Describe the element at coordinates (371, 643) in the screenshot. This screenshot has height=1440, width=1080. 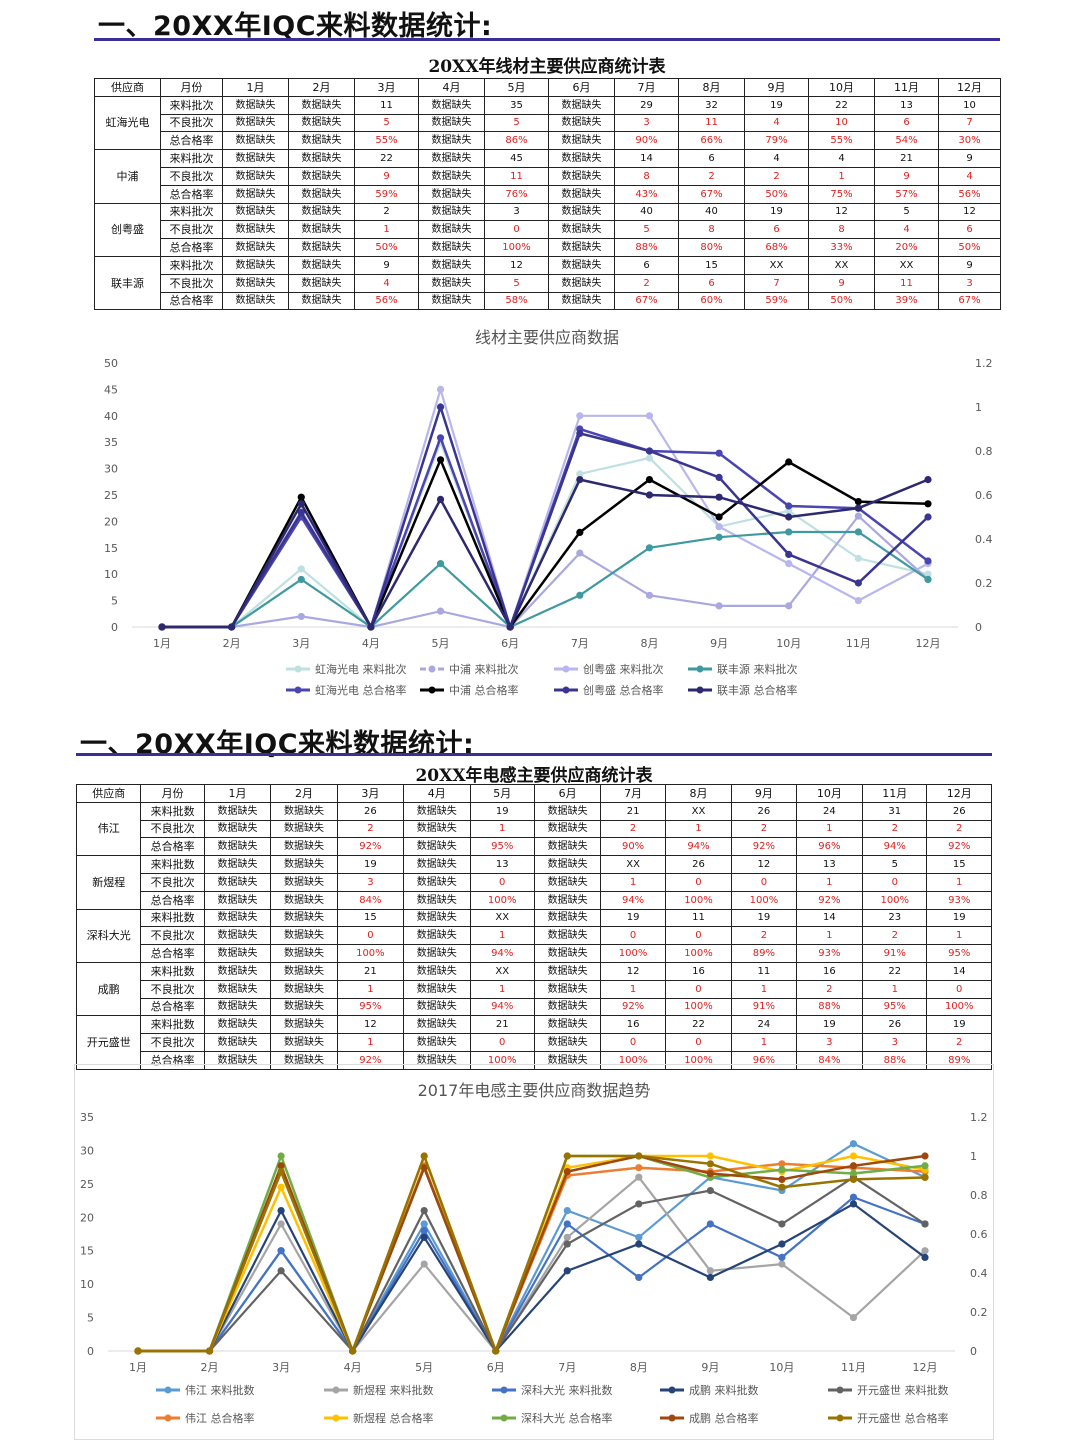
I see `x-tick-label: 4月` at that location.